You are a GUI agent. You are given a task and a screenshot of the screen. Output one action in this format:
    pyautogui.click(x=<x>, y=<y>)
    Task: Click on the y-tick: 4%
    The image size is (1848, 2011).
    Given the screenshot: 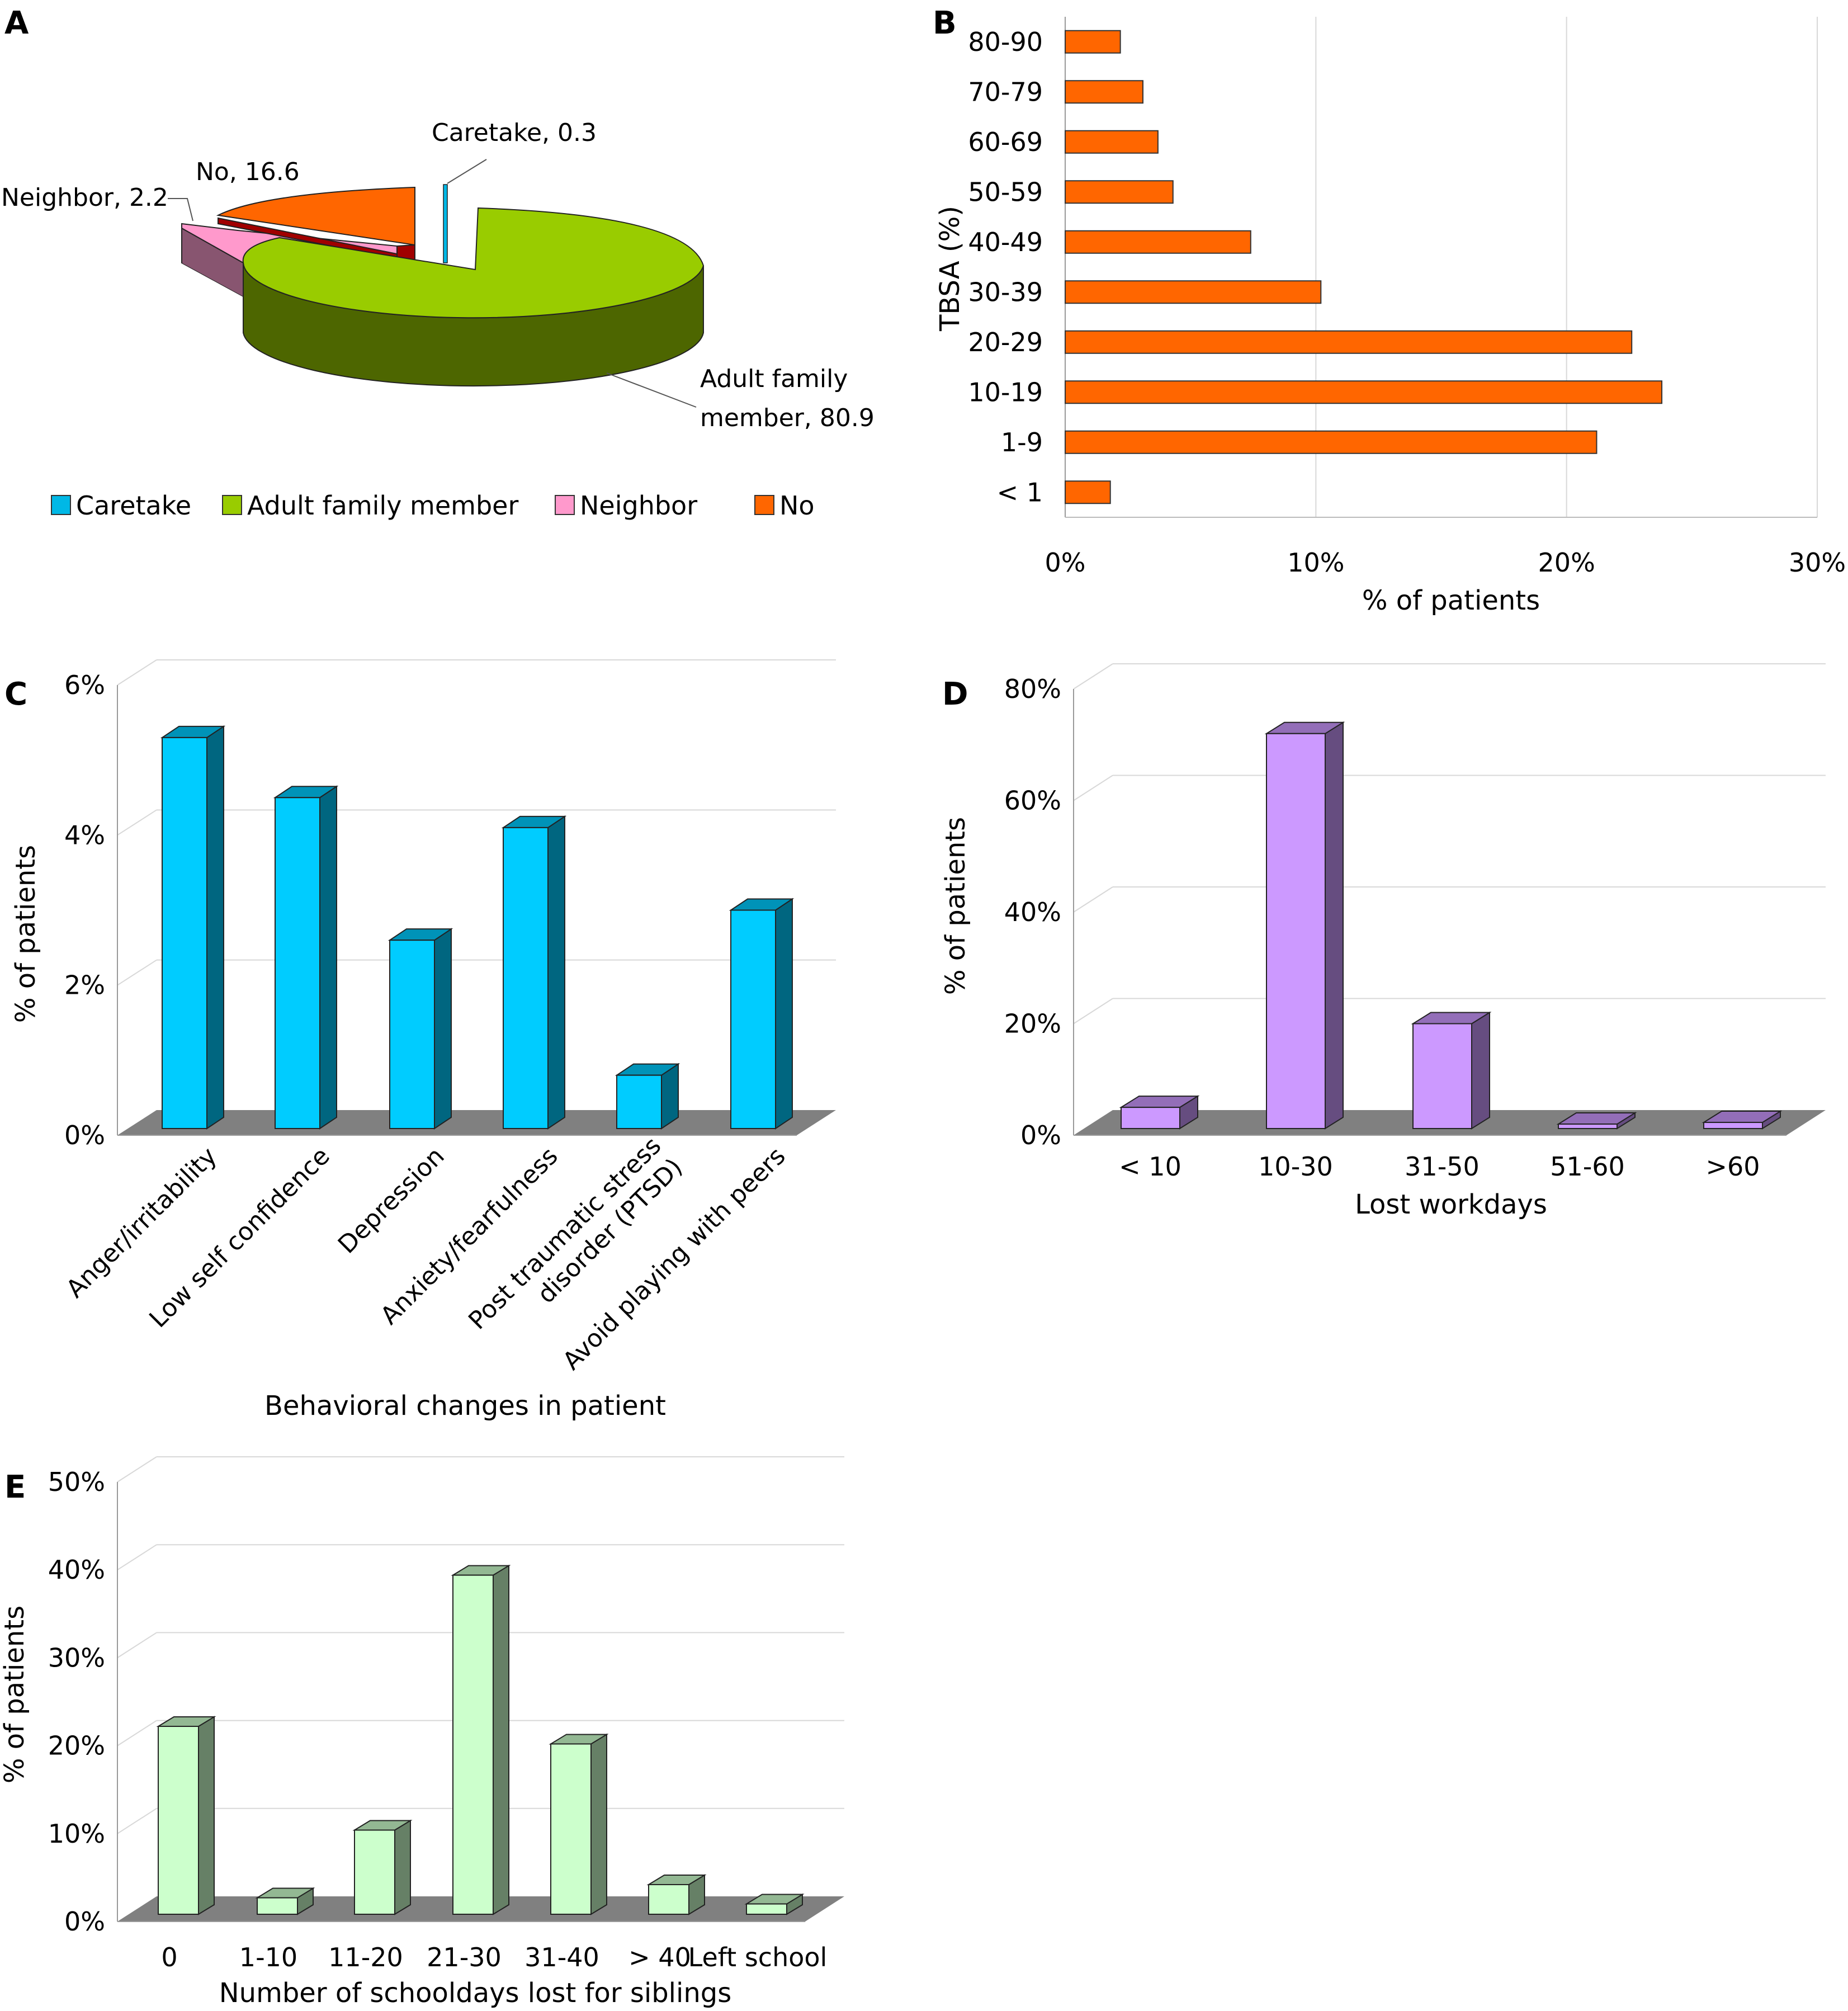 What is the action you would take?
    pyautogui.click(x=85, y=835)
    